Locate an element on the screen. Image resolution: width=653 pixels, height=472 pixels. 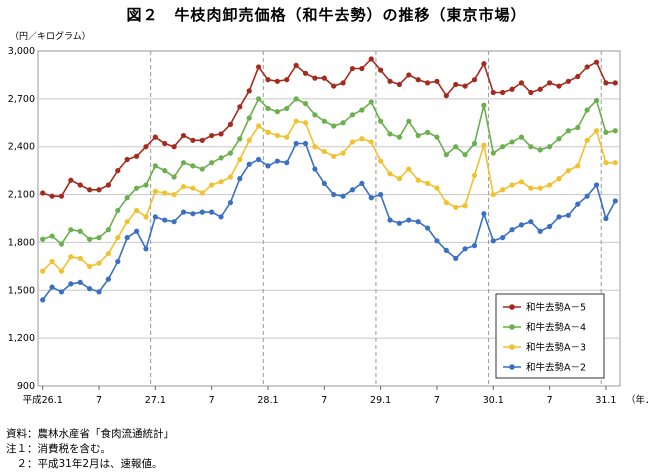
y-tick-label: 2,700 is located at coordinates (21, 99).